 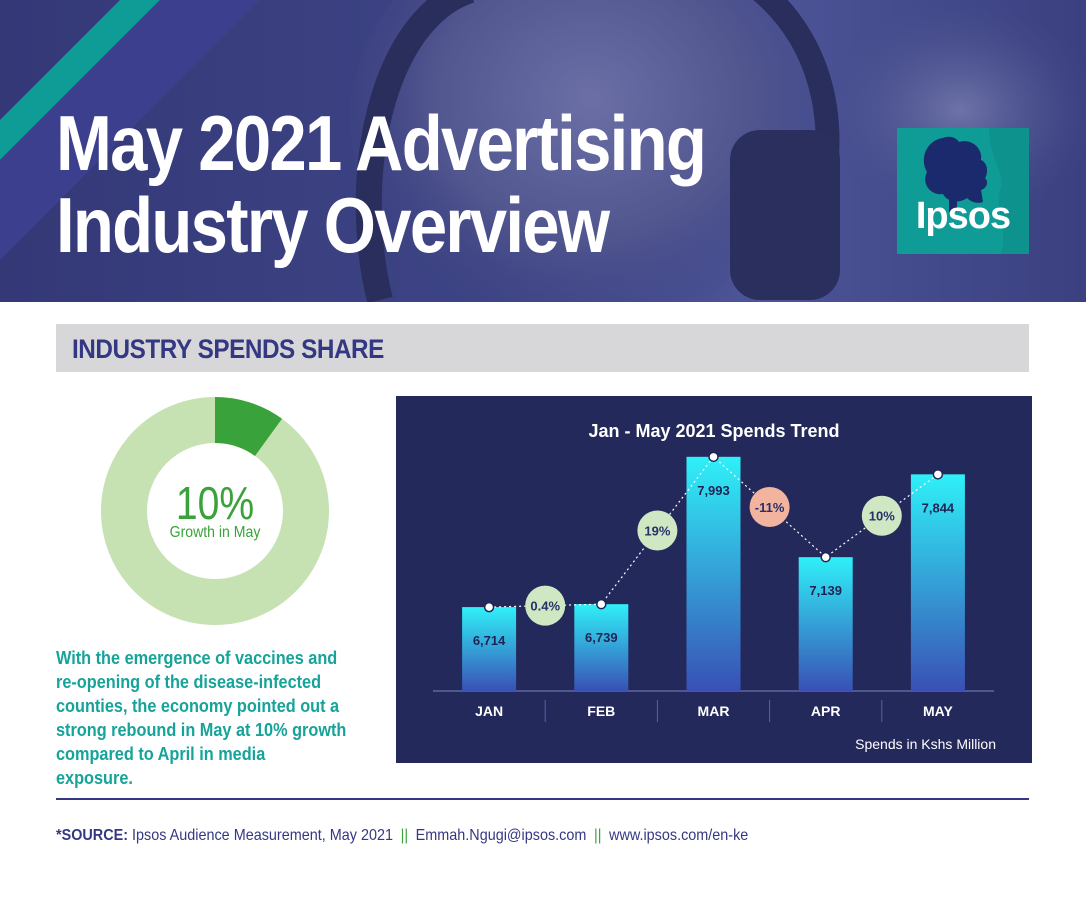 What do you see at coordinates (679, 835) in the screenshot?
I see `website-link: www.ipsos.com/en-ke` at bounding box center [679, 835].